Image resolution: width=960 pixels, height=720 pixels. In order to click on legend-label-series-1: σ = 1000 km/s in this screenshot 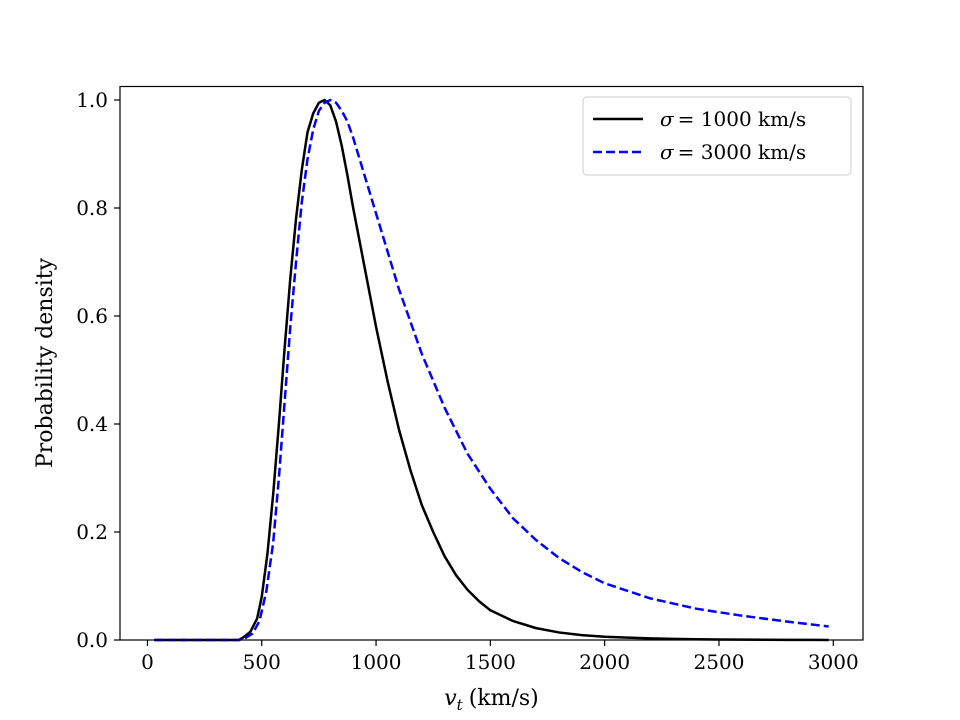, I will do `click(733, 119)`.